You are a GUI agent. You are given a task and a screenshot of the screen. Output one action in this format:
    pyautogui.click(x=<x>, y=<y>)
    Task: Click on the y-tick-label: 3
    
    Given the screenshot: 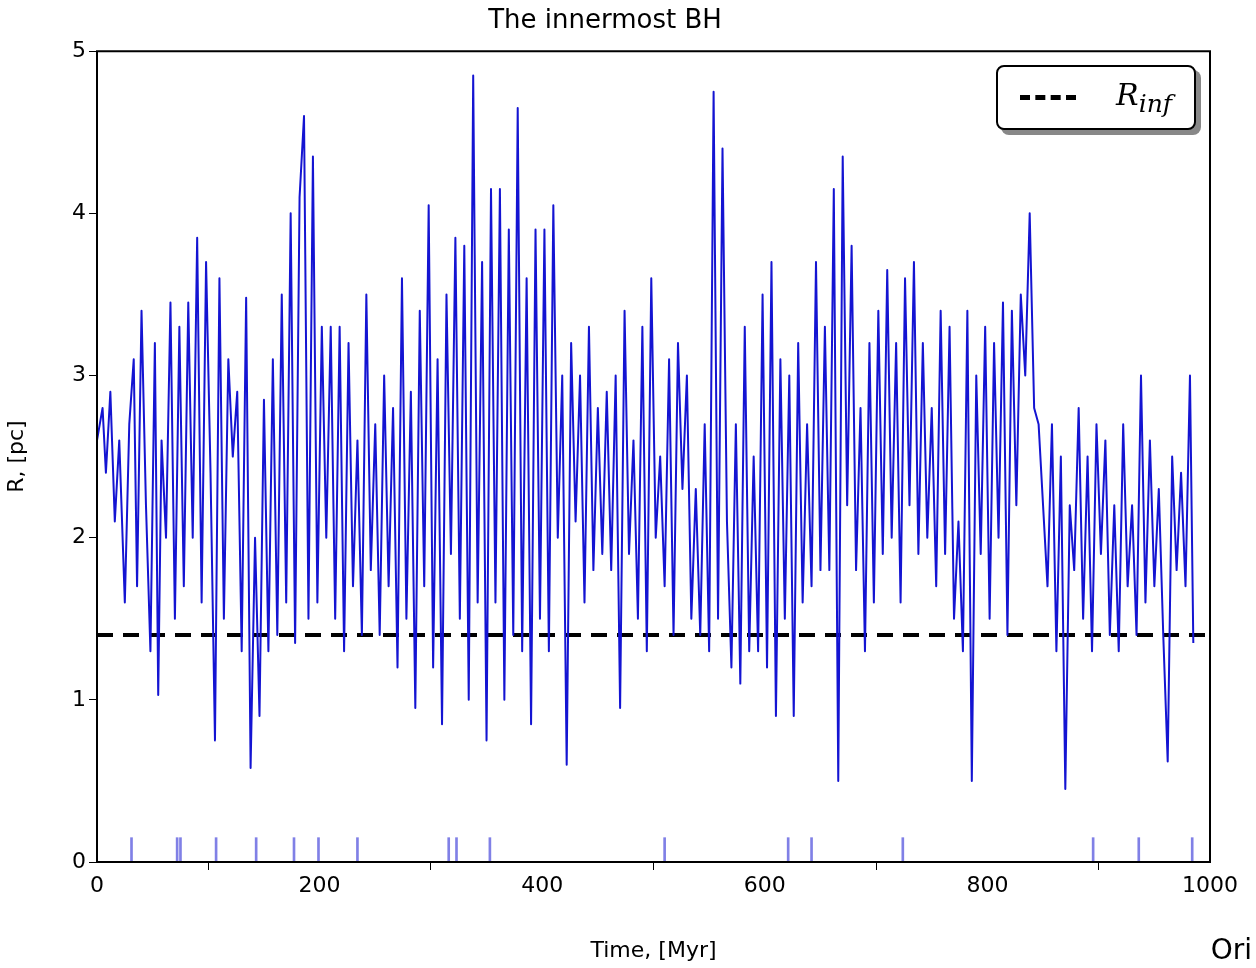 What is the action you would take?
    pyautogui.click(x=79, y=374)
    